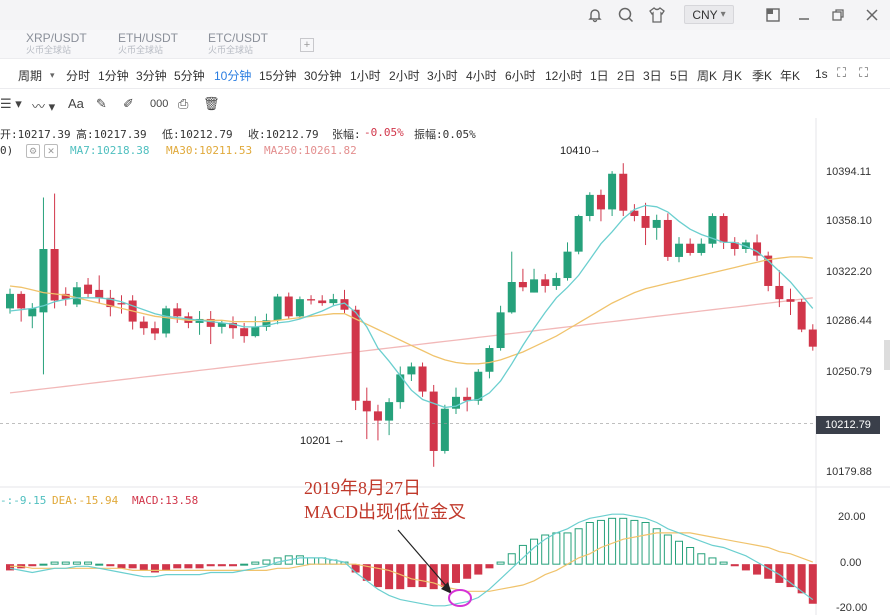 This screenshot has height=615, width=890. What do you see at coordinates (679, 76) in the screenshot?
I see `period-16: 5日` at bounding box center [679, 76].